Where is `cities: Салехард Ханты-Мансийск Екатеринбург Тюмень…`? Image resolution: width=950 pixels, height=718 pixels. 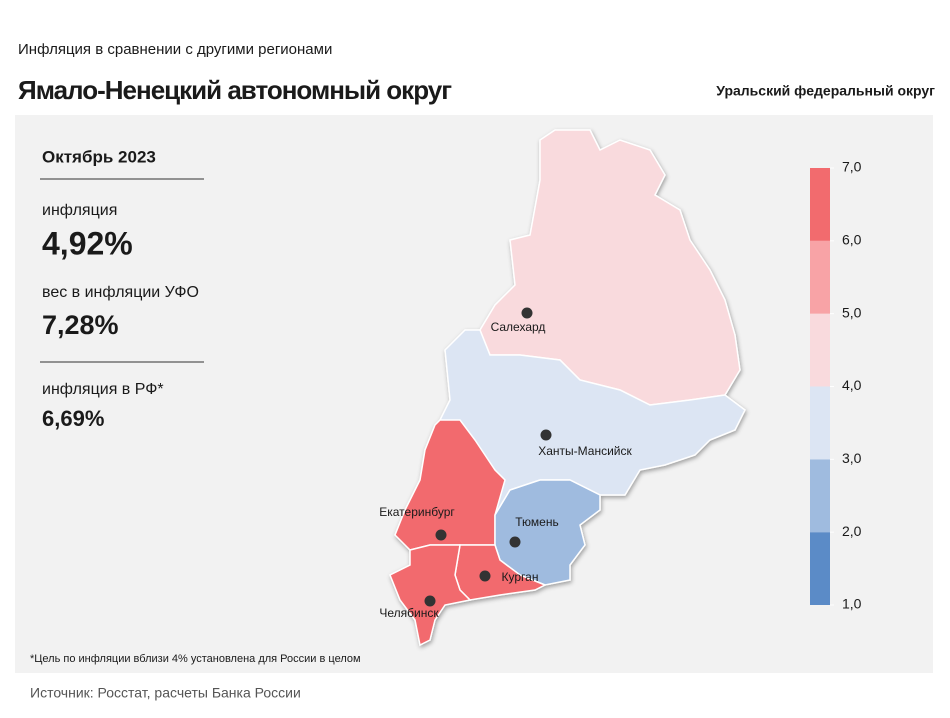
cities: Салехард Ханты-Мансийск Екатеринбург Тюмень… is located at coordinates (506, 463).